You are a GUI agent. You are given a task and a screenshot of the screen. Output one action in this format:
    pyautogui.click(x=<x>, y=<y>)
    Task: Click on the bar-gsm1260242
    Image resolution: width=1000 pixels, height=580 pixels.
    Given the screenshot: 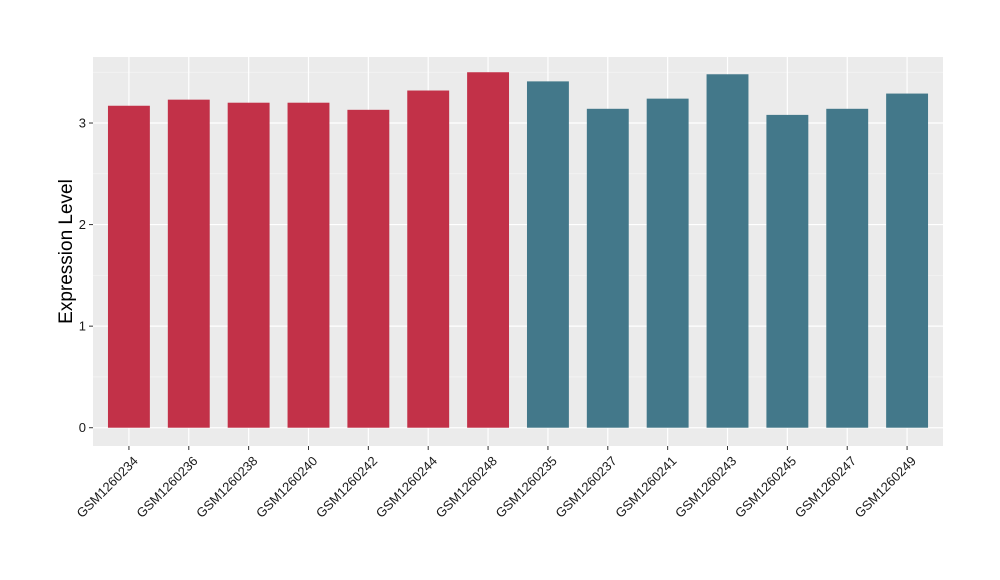 What is the action you would take?
    pyautogui.click(x=368, y=268)
    